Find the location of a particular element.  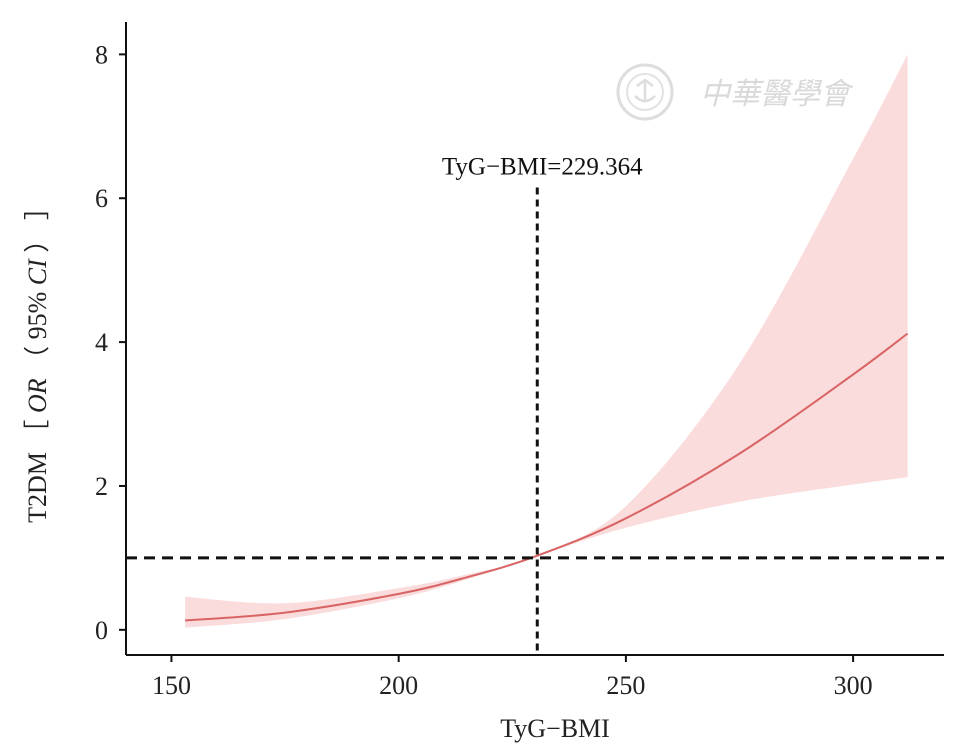

watermark-text: 中華醫學會 is located at coordinates (777, 94).